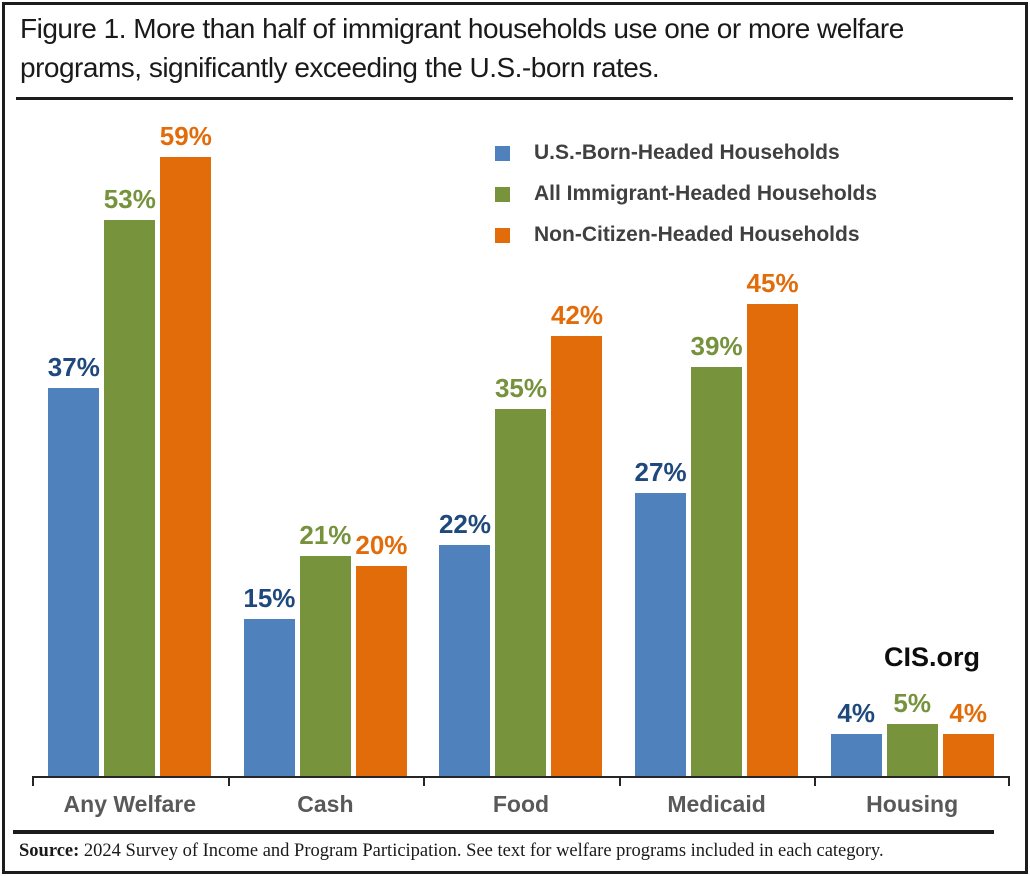 Image resolution: width=1030 pixels, height=876 pixels. I want to click on legend-label: Non-Citizen-Headed Households, so click(697, 234).